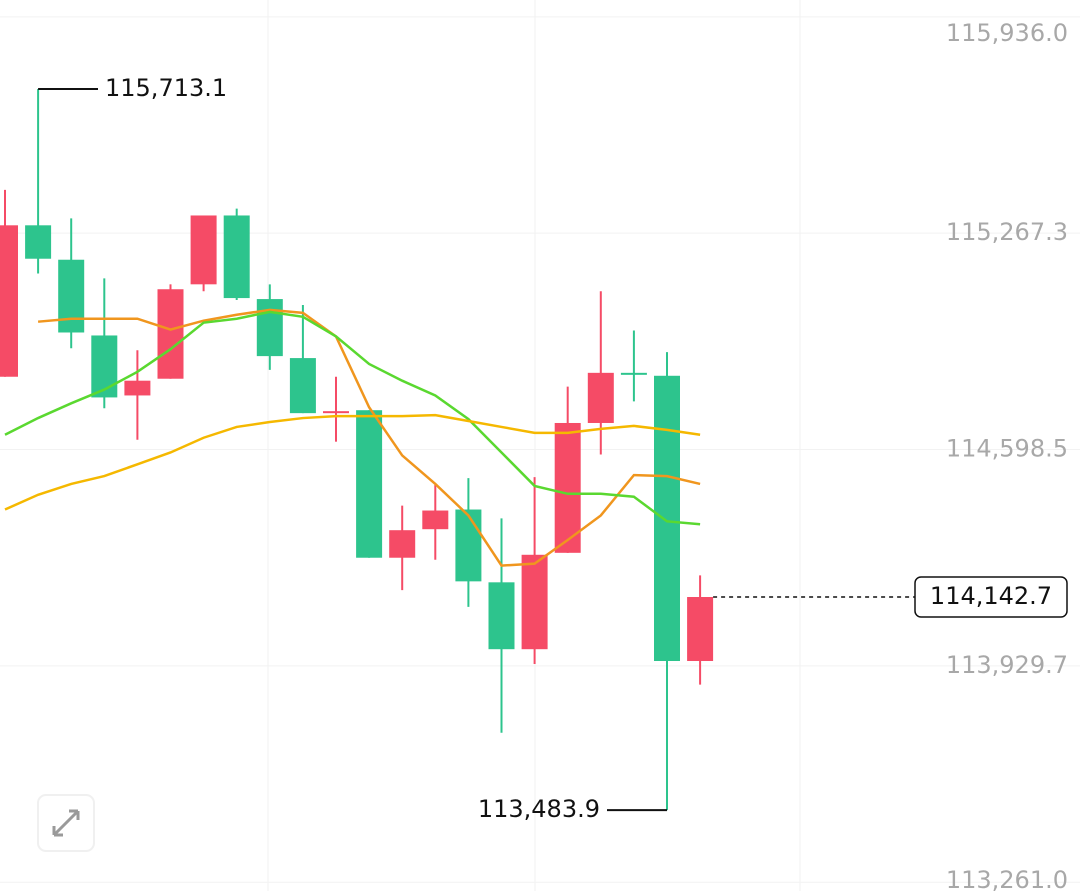 The height and width of the screenshot is (891, 1080). Describe the element at coordinates (1007, 665) in the screenshot. I see `y-tick-label: 113,929.7` at that location.